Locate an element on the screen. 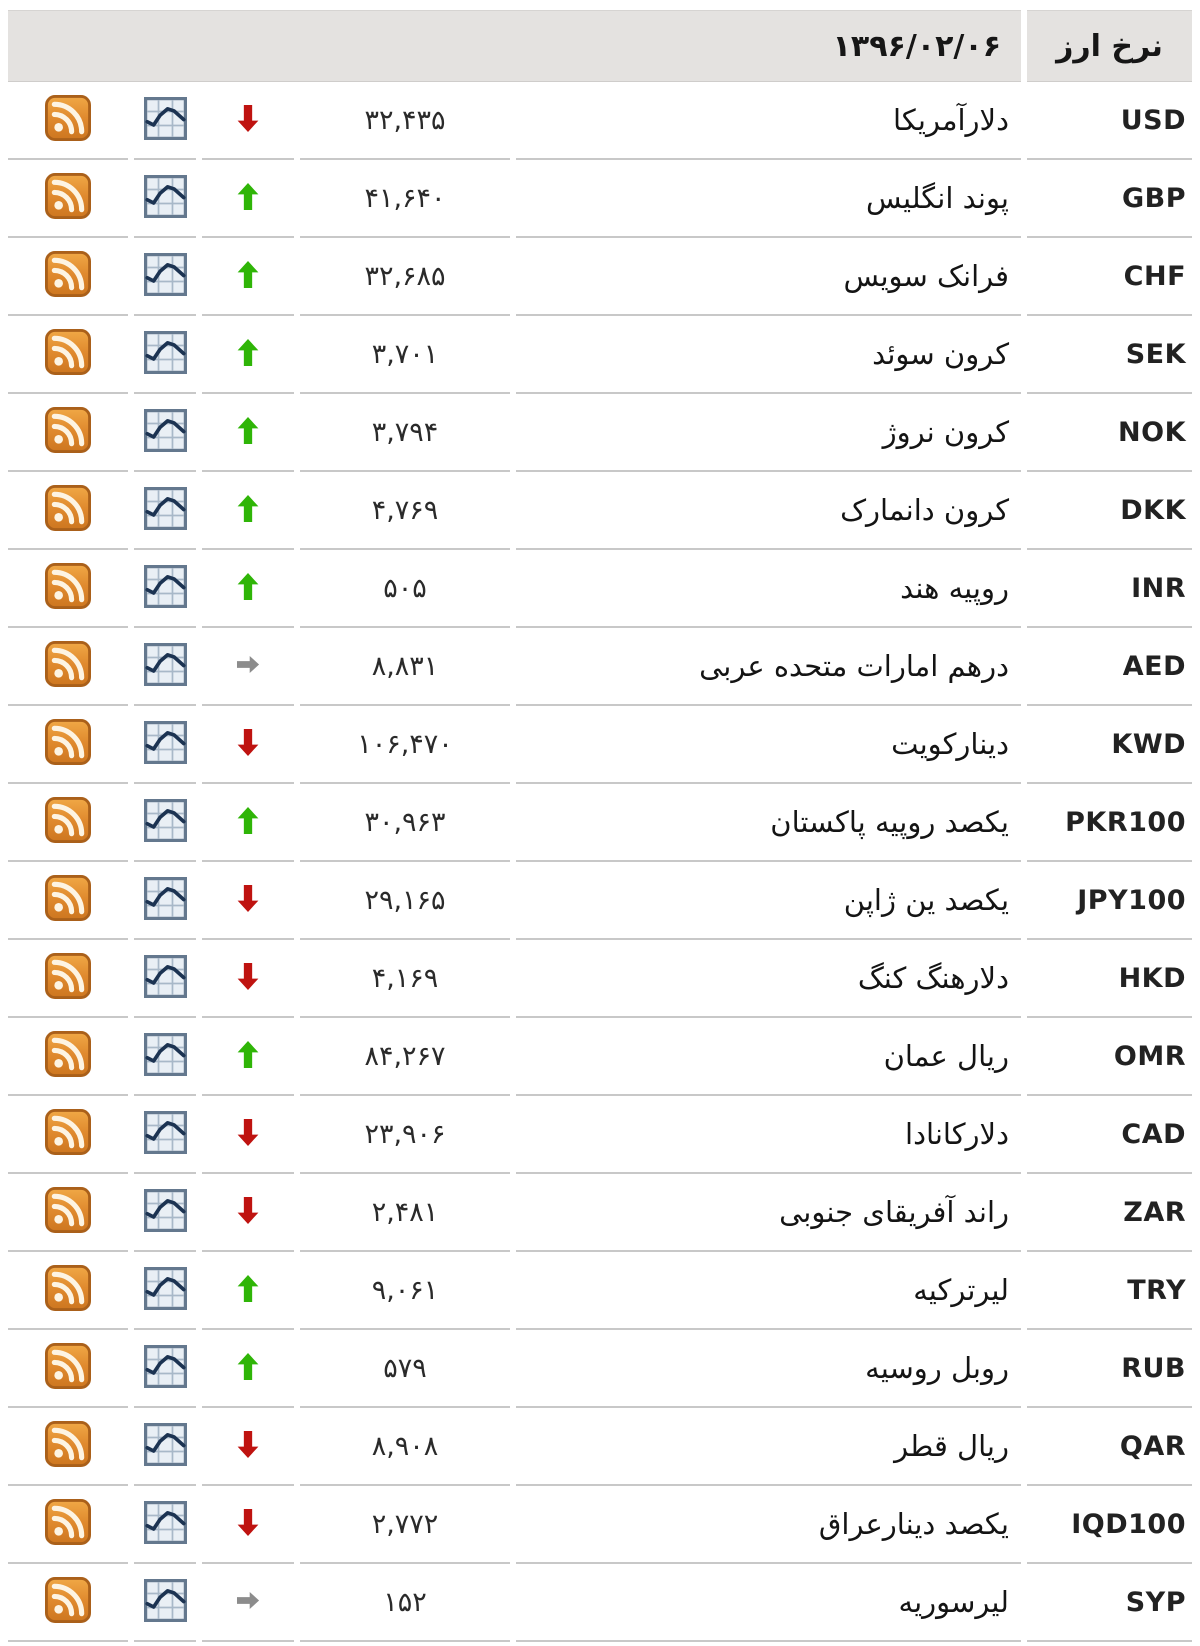 This screenshot has width=1200, height=1646. currency-row: ۴,۷۶۹ کرون دانمارک DKK is located at coordinates (600, 511).